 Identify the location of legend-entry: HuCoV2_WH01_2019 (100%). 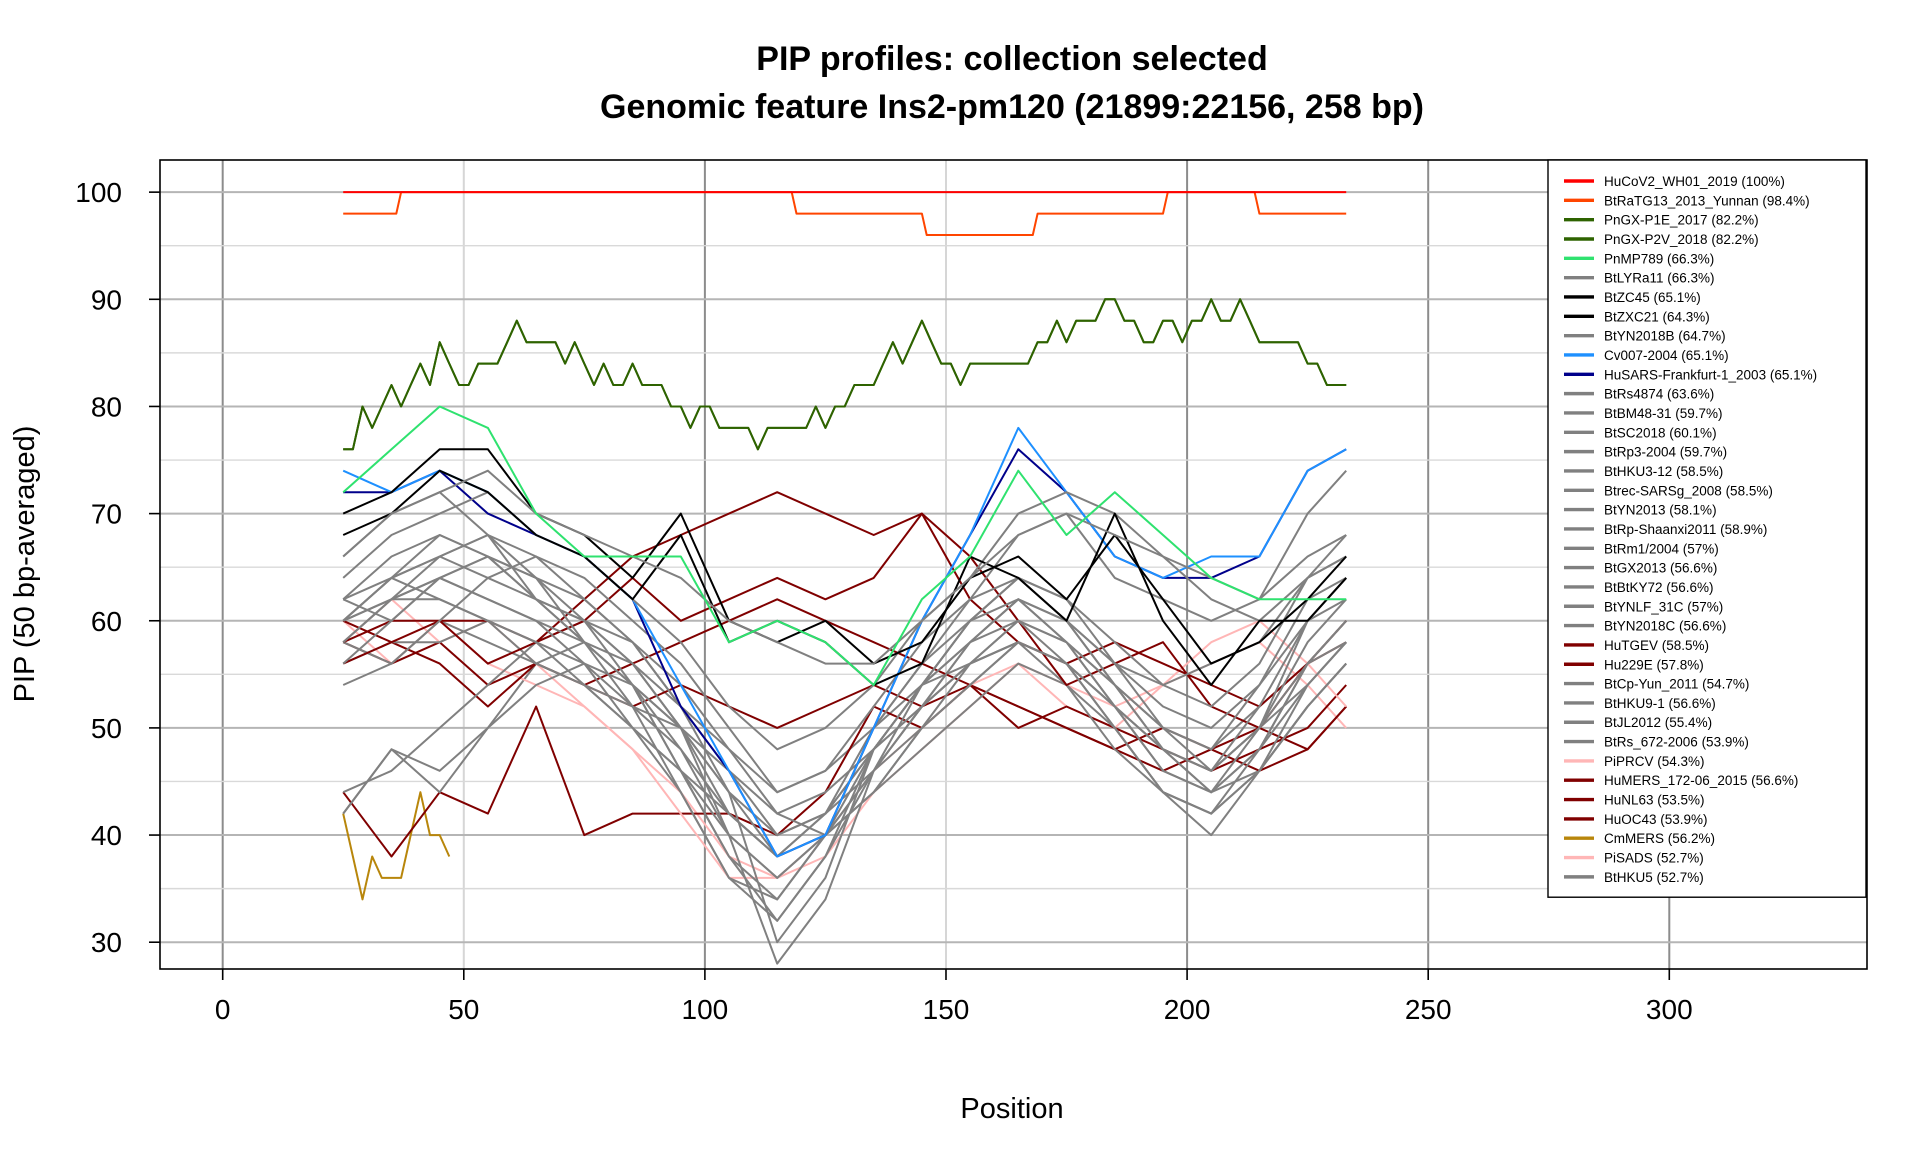
(1694, 181).